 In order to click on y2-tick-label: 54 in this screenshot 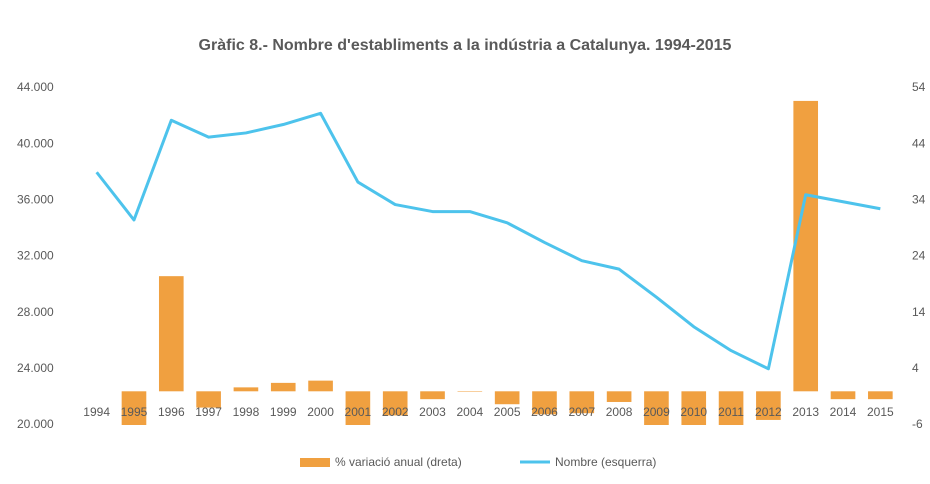, I will do `click(919, 87)`.